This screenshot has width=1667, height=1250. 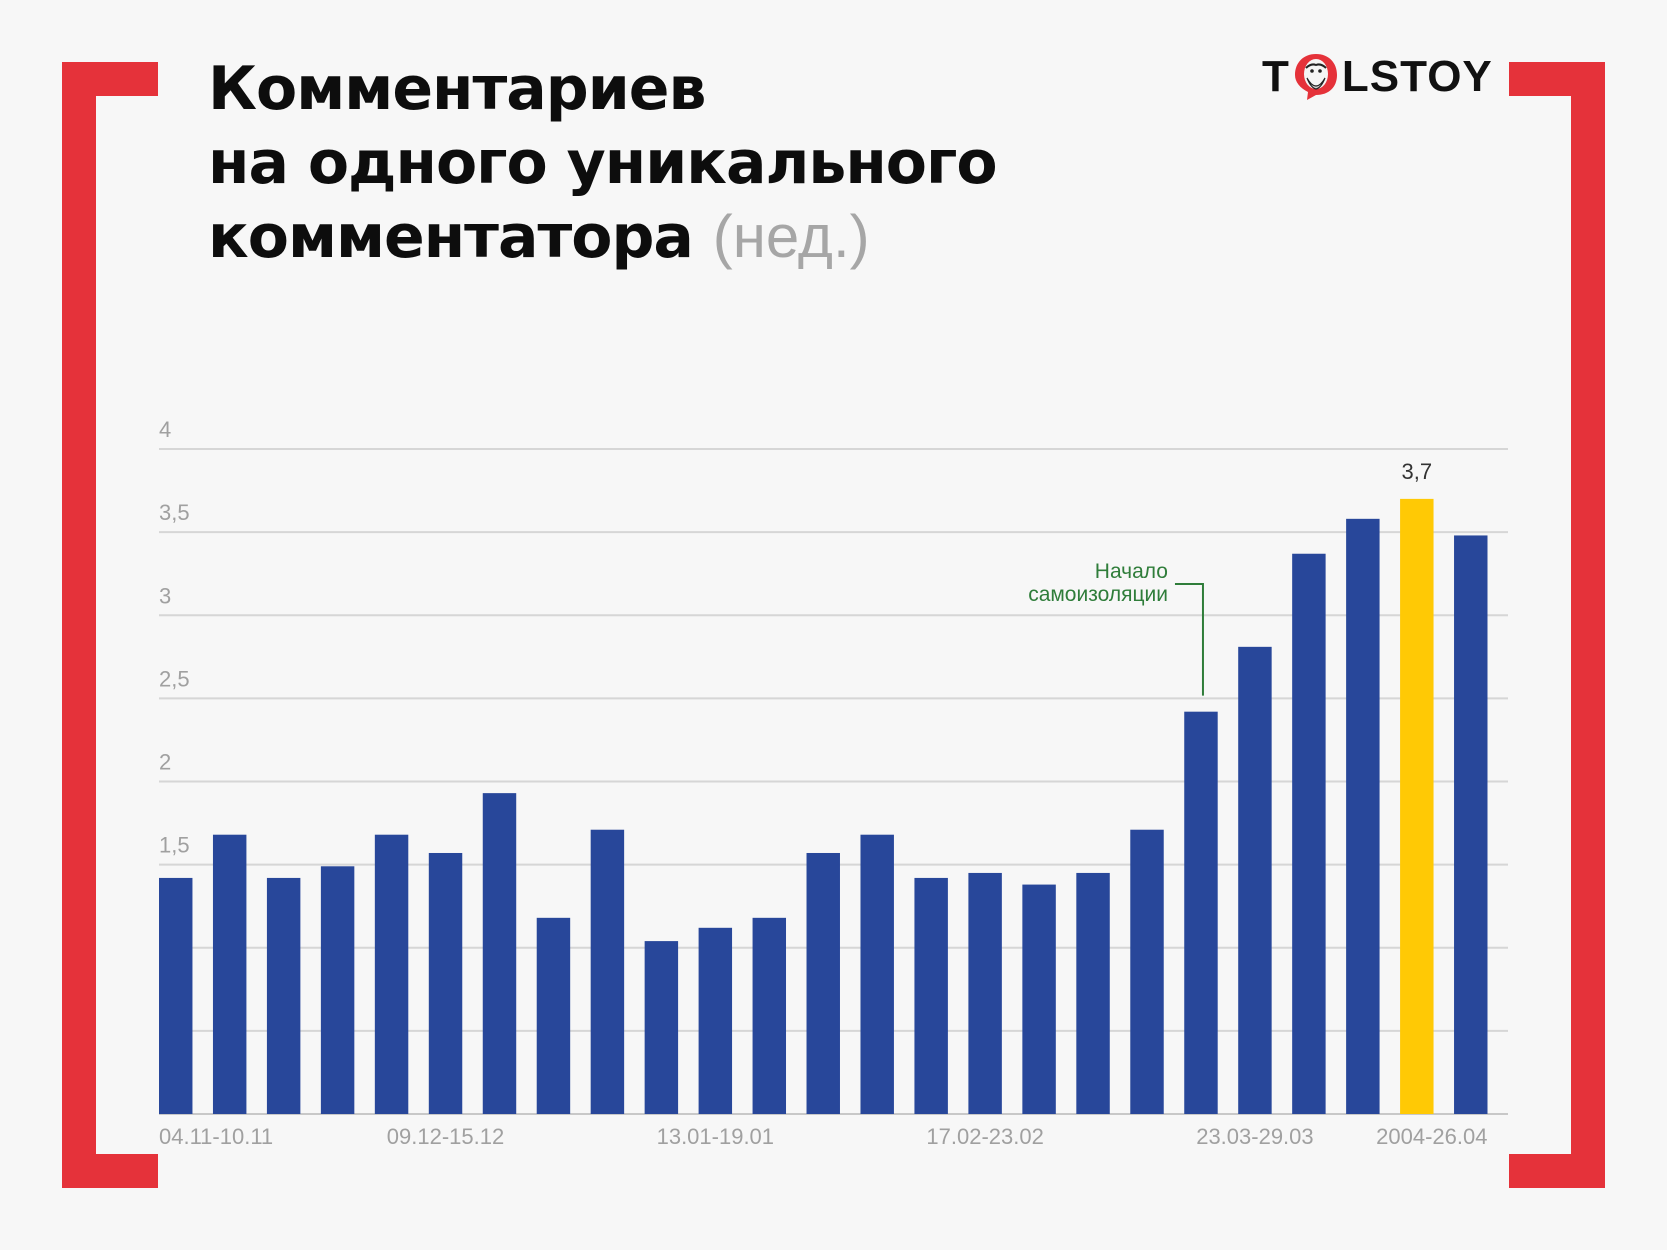 I want to click on bar-highlight, so click(x=1417, y=806).